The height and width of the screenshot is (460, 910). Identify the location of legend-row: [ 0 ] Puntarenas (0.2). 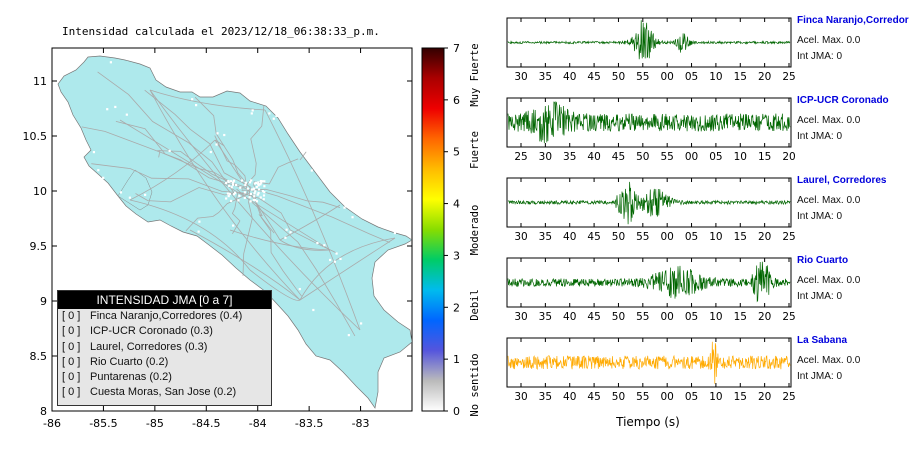
(164, 377).